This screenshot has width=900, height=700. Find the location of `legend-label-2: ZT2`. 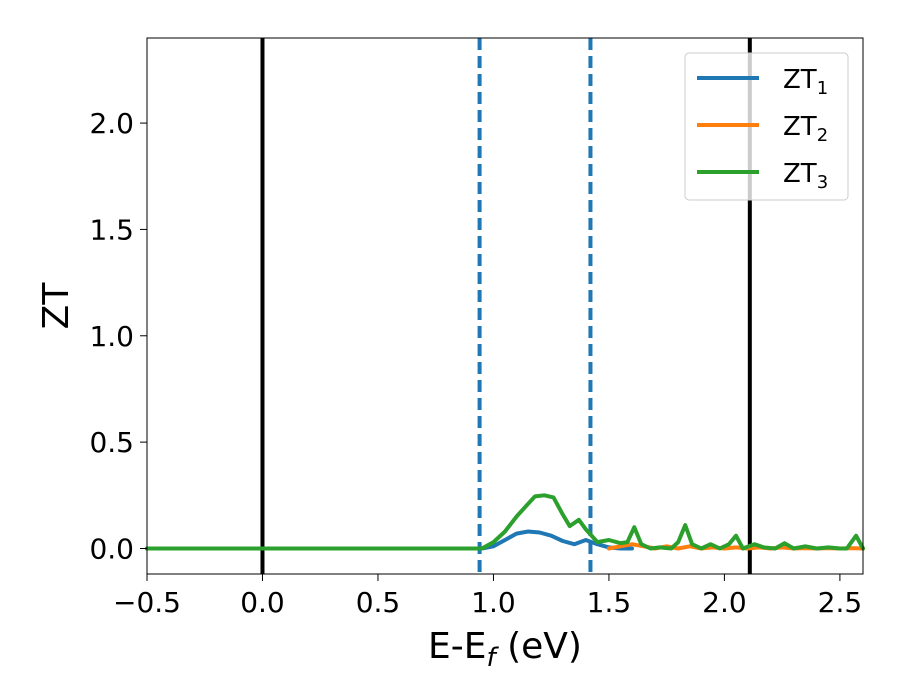

legend-label-2: ZT2 is located at coordinates (805, 129).